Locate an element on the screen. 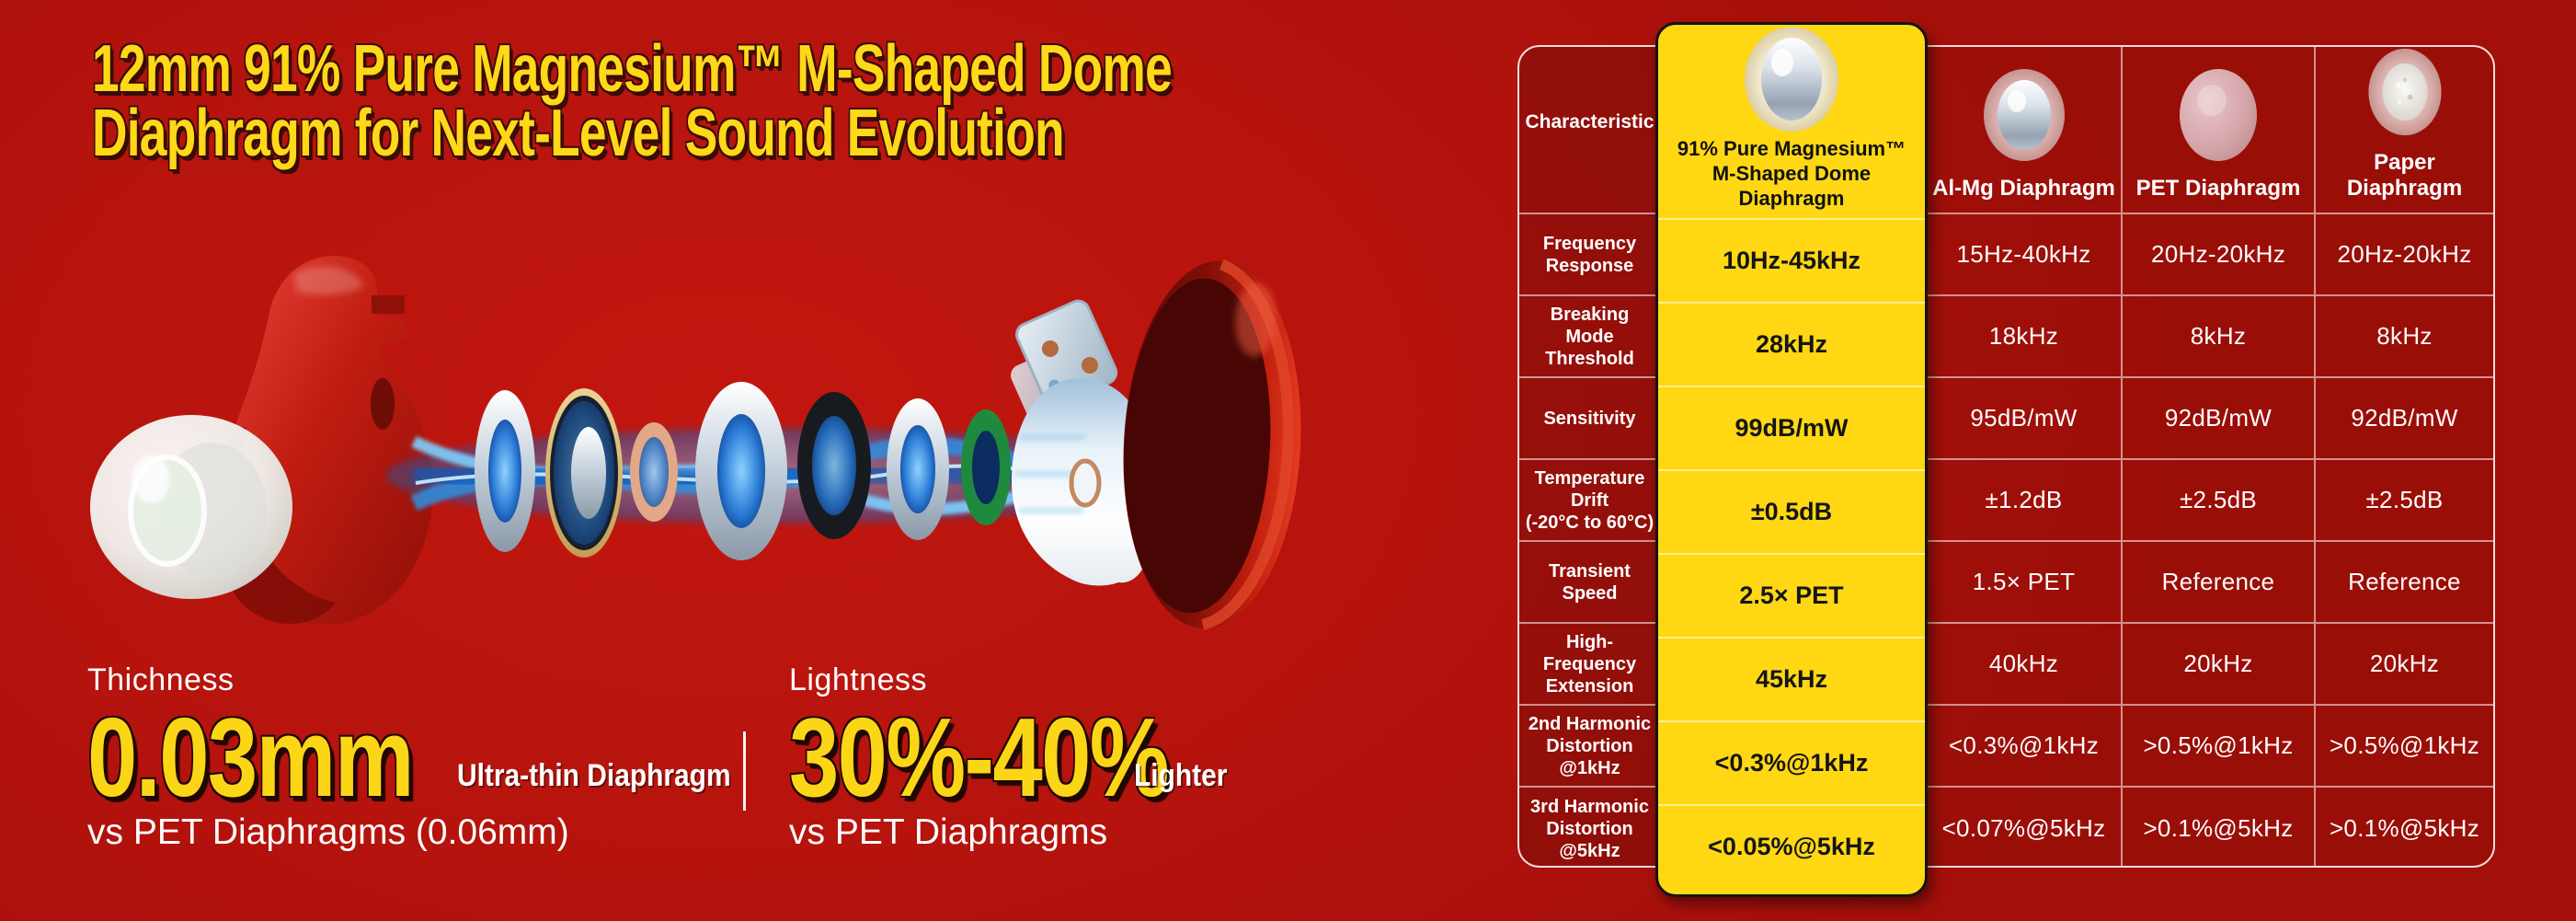  headline-line1: 12mm 91% Pure Magnesium™ M-Shaped Dome is located at coordinates (633, 69).